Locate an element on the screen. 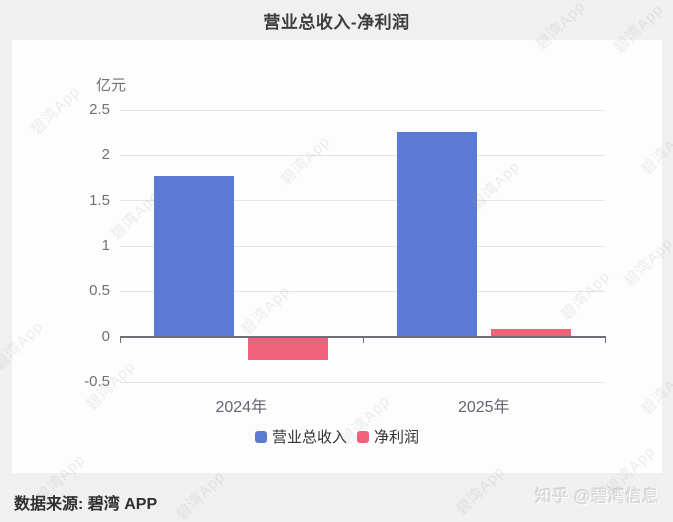 The height and width of the screenshot is (522, 673). legend: 营业总收入 净利润 is located at coordinates (337, 436).